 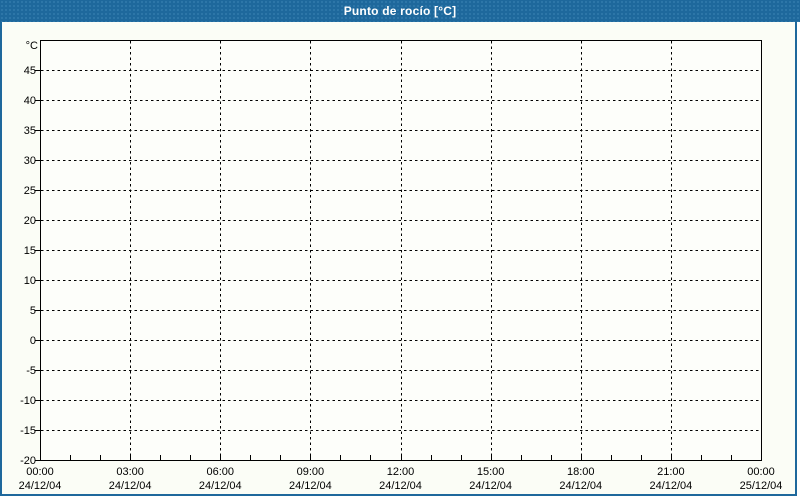 What do you see at coordinates (30, 281) in the screenshot?
I see `y-tick-label: 10` at bounding box center [30, 281].